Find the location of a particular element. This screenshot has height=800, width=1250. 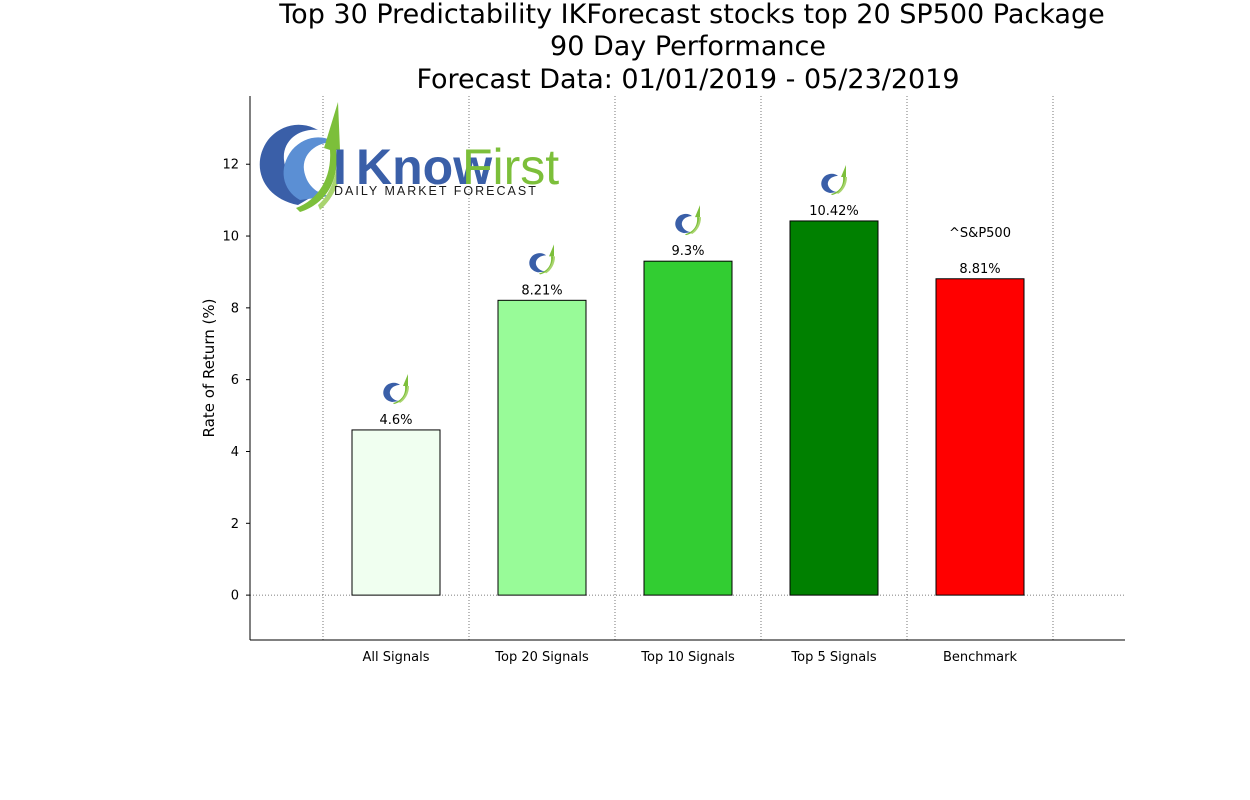

title-line-3: Forecast Data: 01/01/2019 - 05/23/2019 is located at coordinates (687, 79).